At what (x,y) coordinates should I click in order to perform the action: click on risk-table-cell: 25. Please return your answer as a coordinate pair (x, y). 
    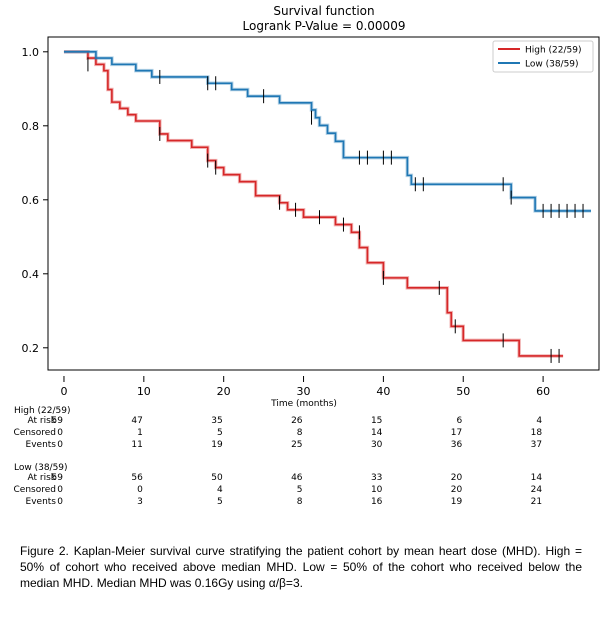
    Looking at the image, I should click on (296, 445).